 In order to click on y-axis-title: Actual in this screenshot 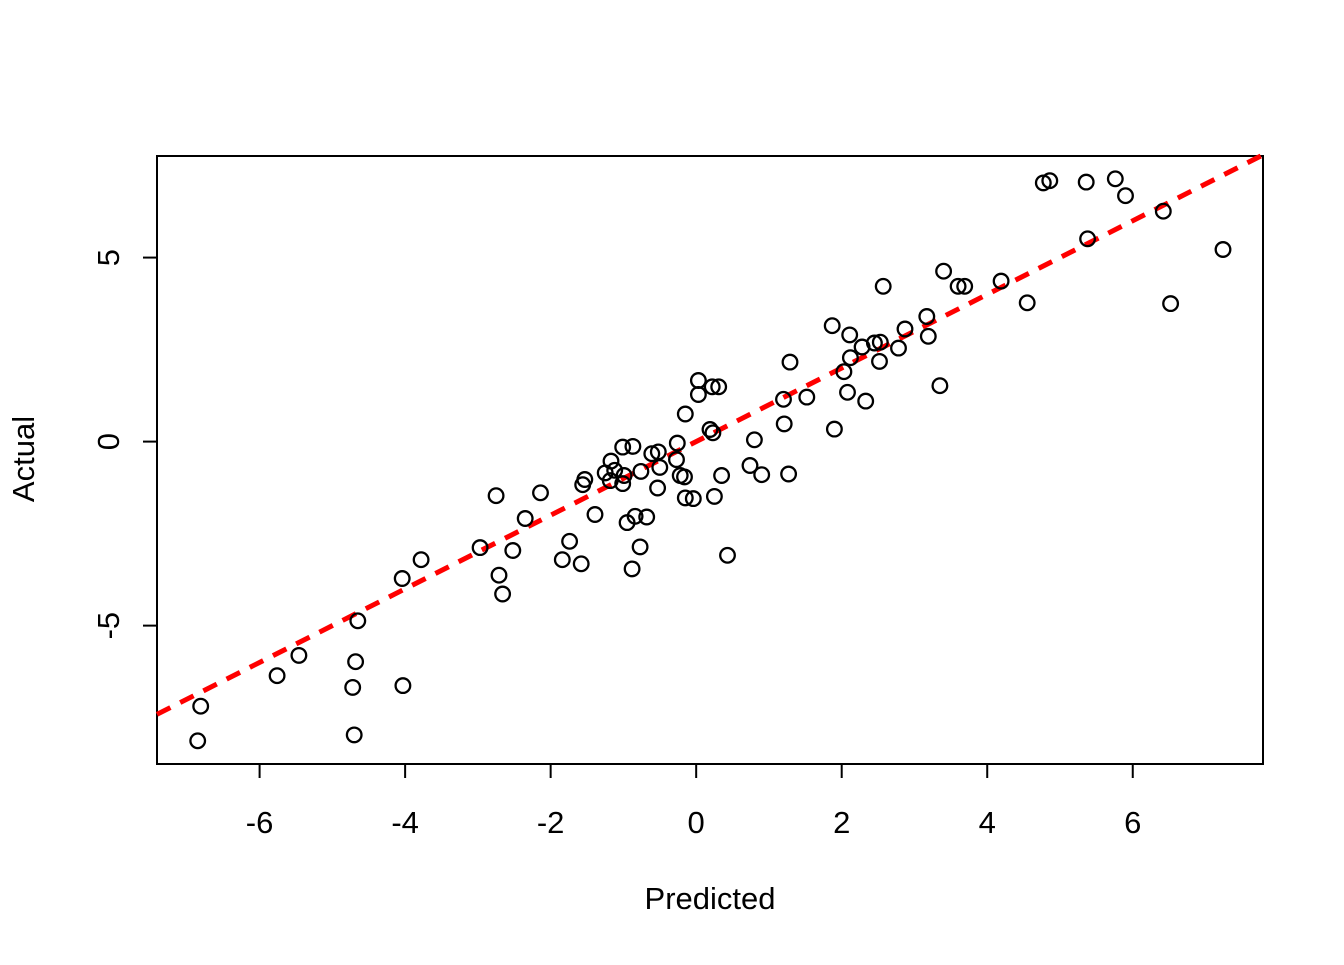, I will do `click(23, 459)`.